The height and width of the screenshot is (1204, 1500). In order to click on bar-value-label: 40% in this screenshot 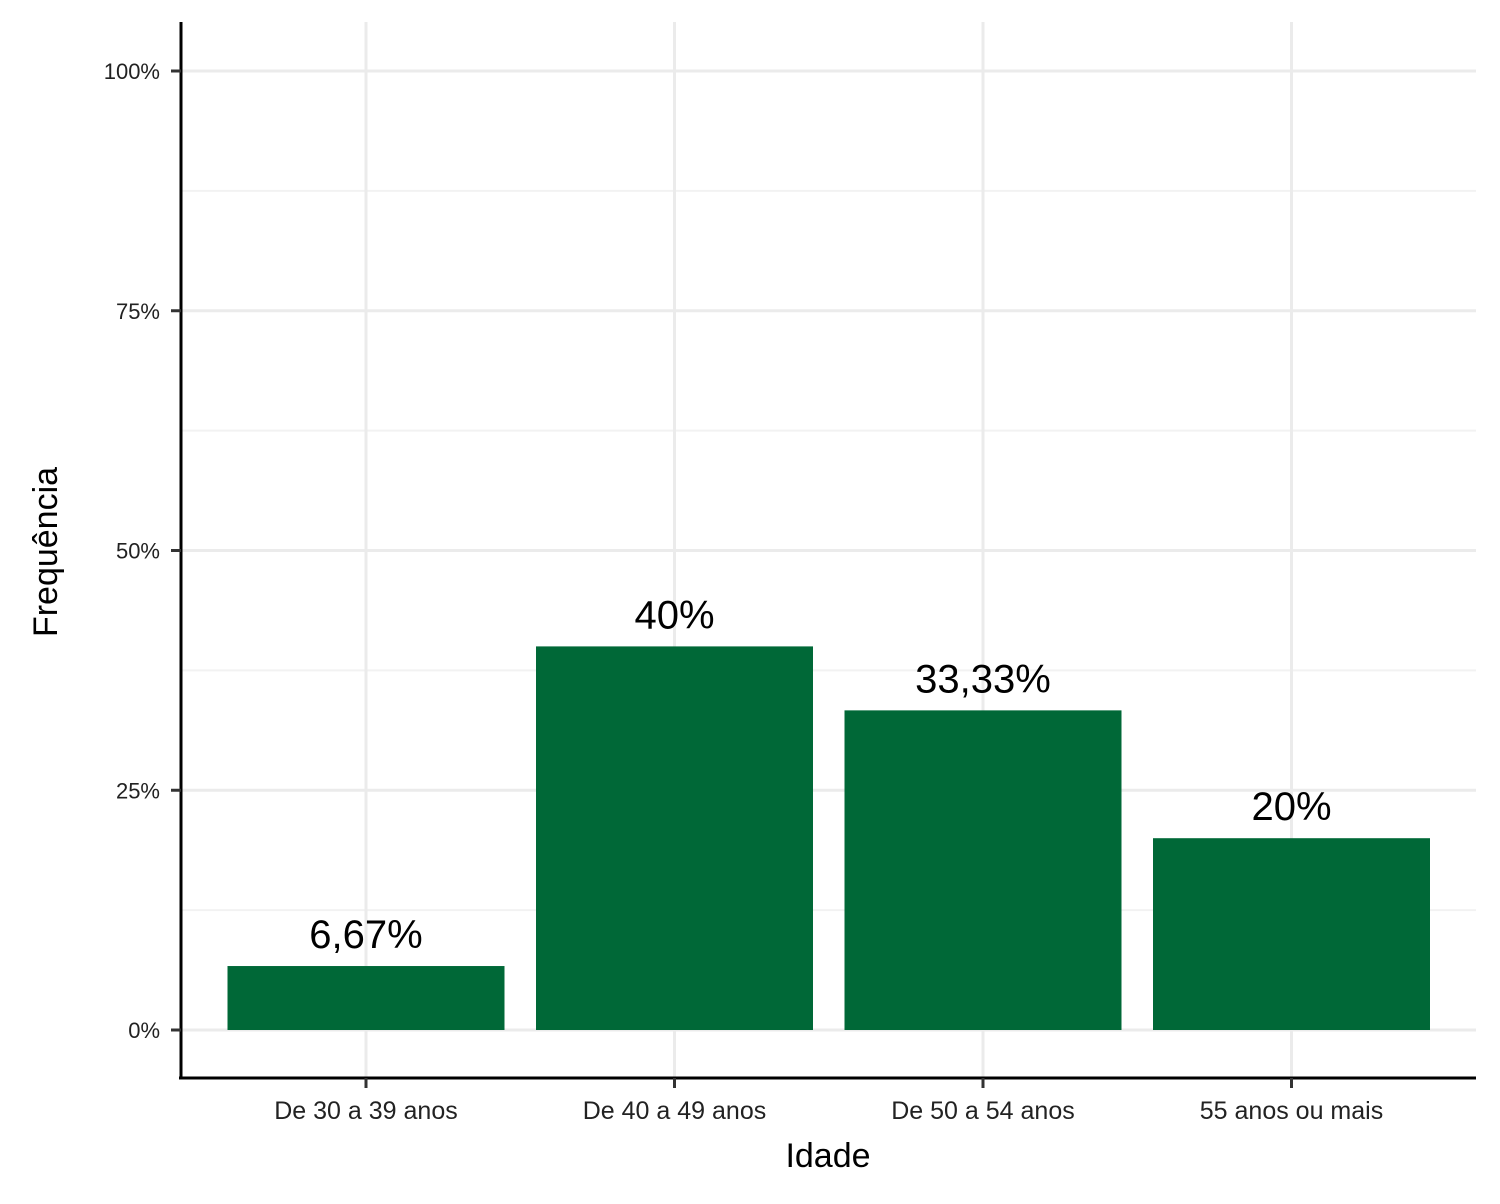, I will do `click(674, 615)`.